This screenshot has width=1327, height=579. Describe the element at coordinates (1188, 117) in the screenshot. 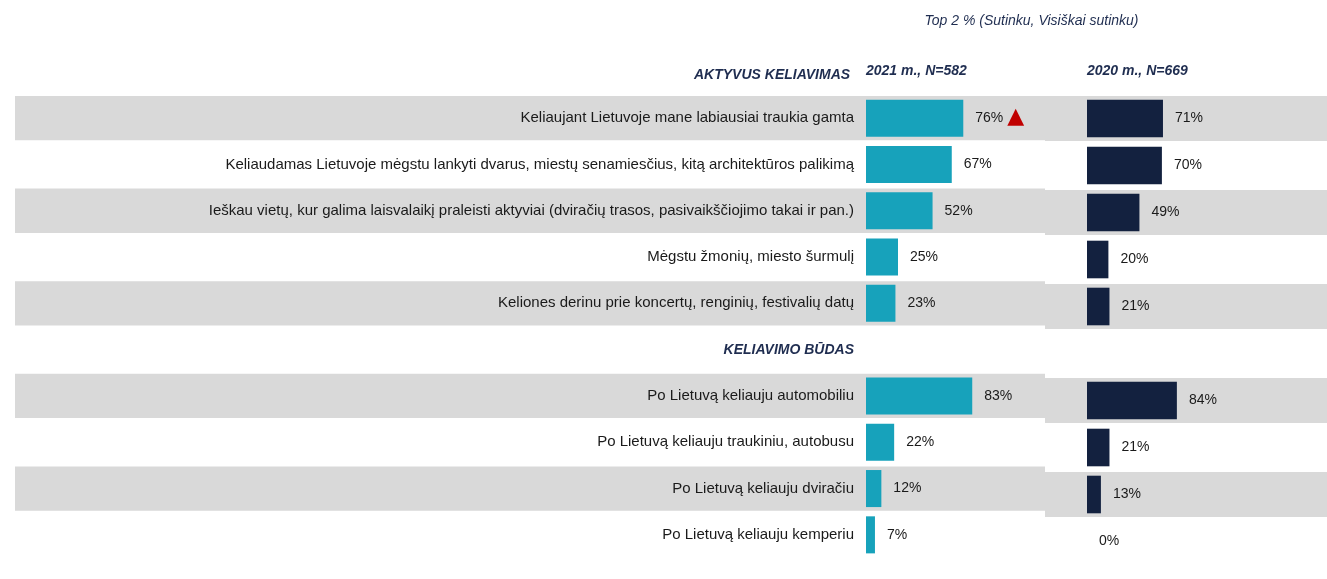

I see `data-label: 71%` at that location.